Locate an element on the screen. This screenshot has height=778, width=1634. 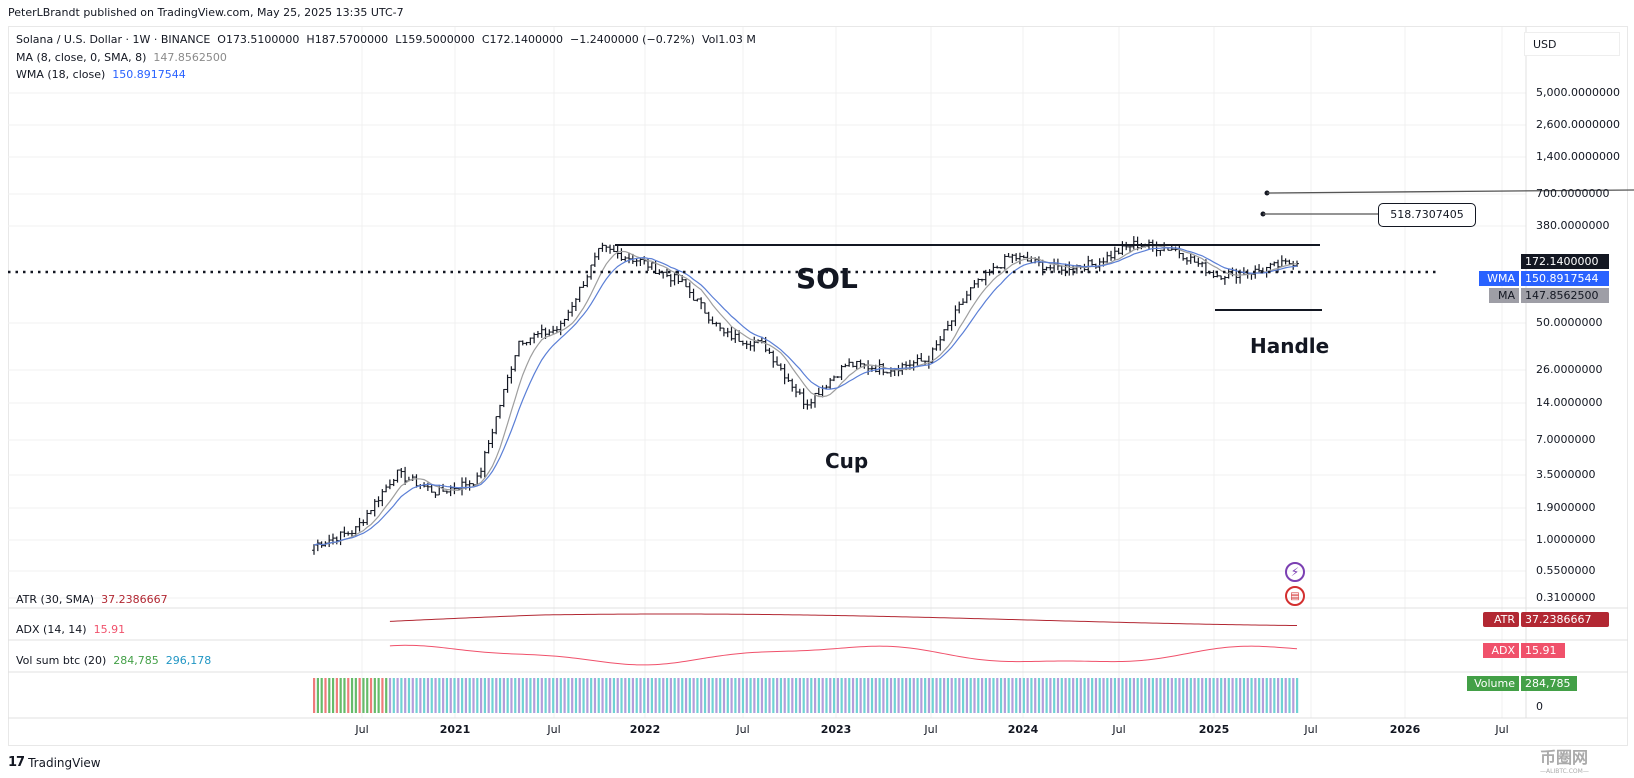
handle-annotation: Handle is located at coordinates (1290, 346).